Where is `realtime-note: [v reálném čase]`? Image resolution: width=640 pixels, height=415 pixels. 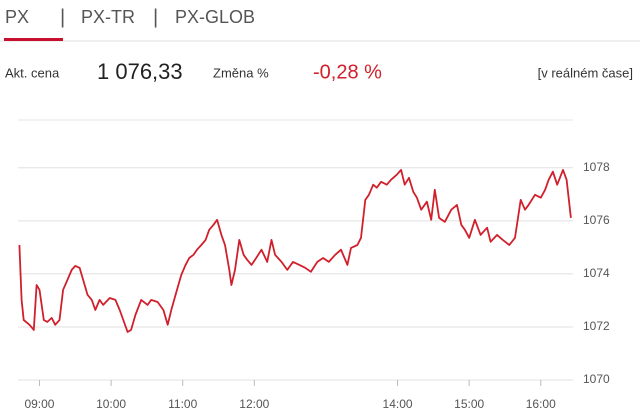 realtime-note: [v reálném čase] is located at coordinates (585, 72).